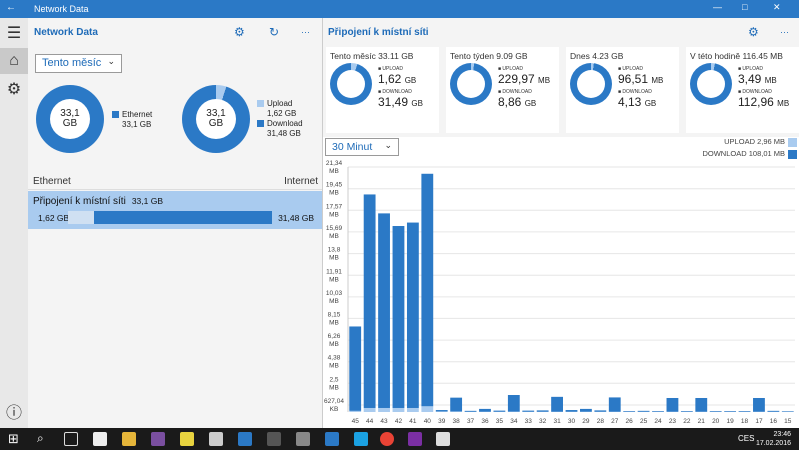 The width and height of the screenshot is (799, 450). I want to click on calculator-icon, so click(216, 439).